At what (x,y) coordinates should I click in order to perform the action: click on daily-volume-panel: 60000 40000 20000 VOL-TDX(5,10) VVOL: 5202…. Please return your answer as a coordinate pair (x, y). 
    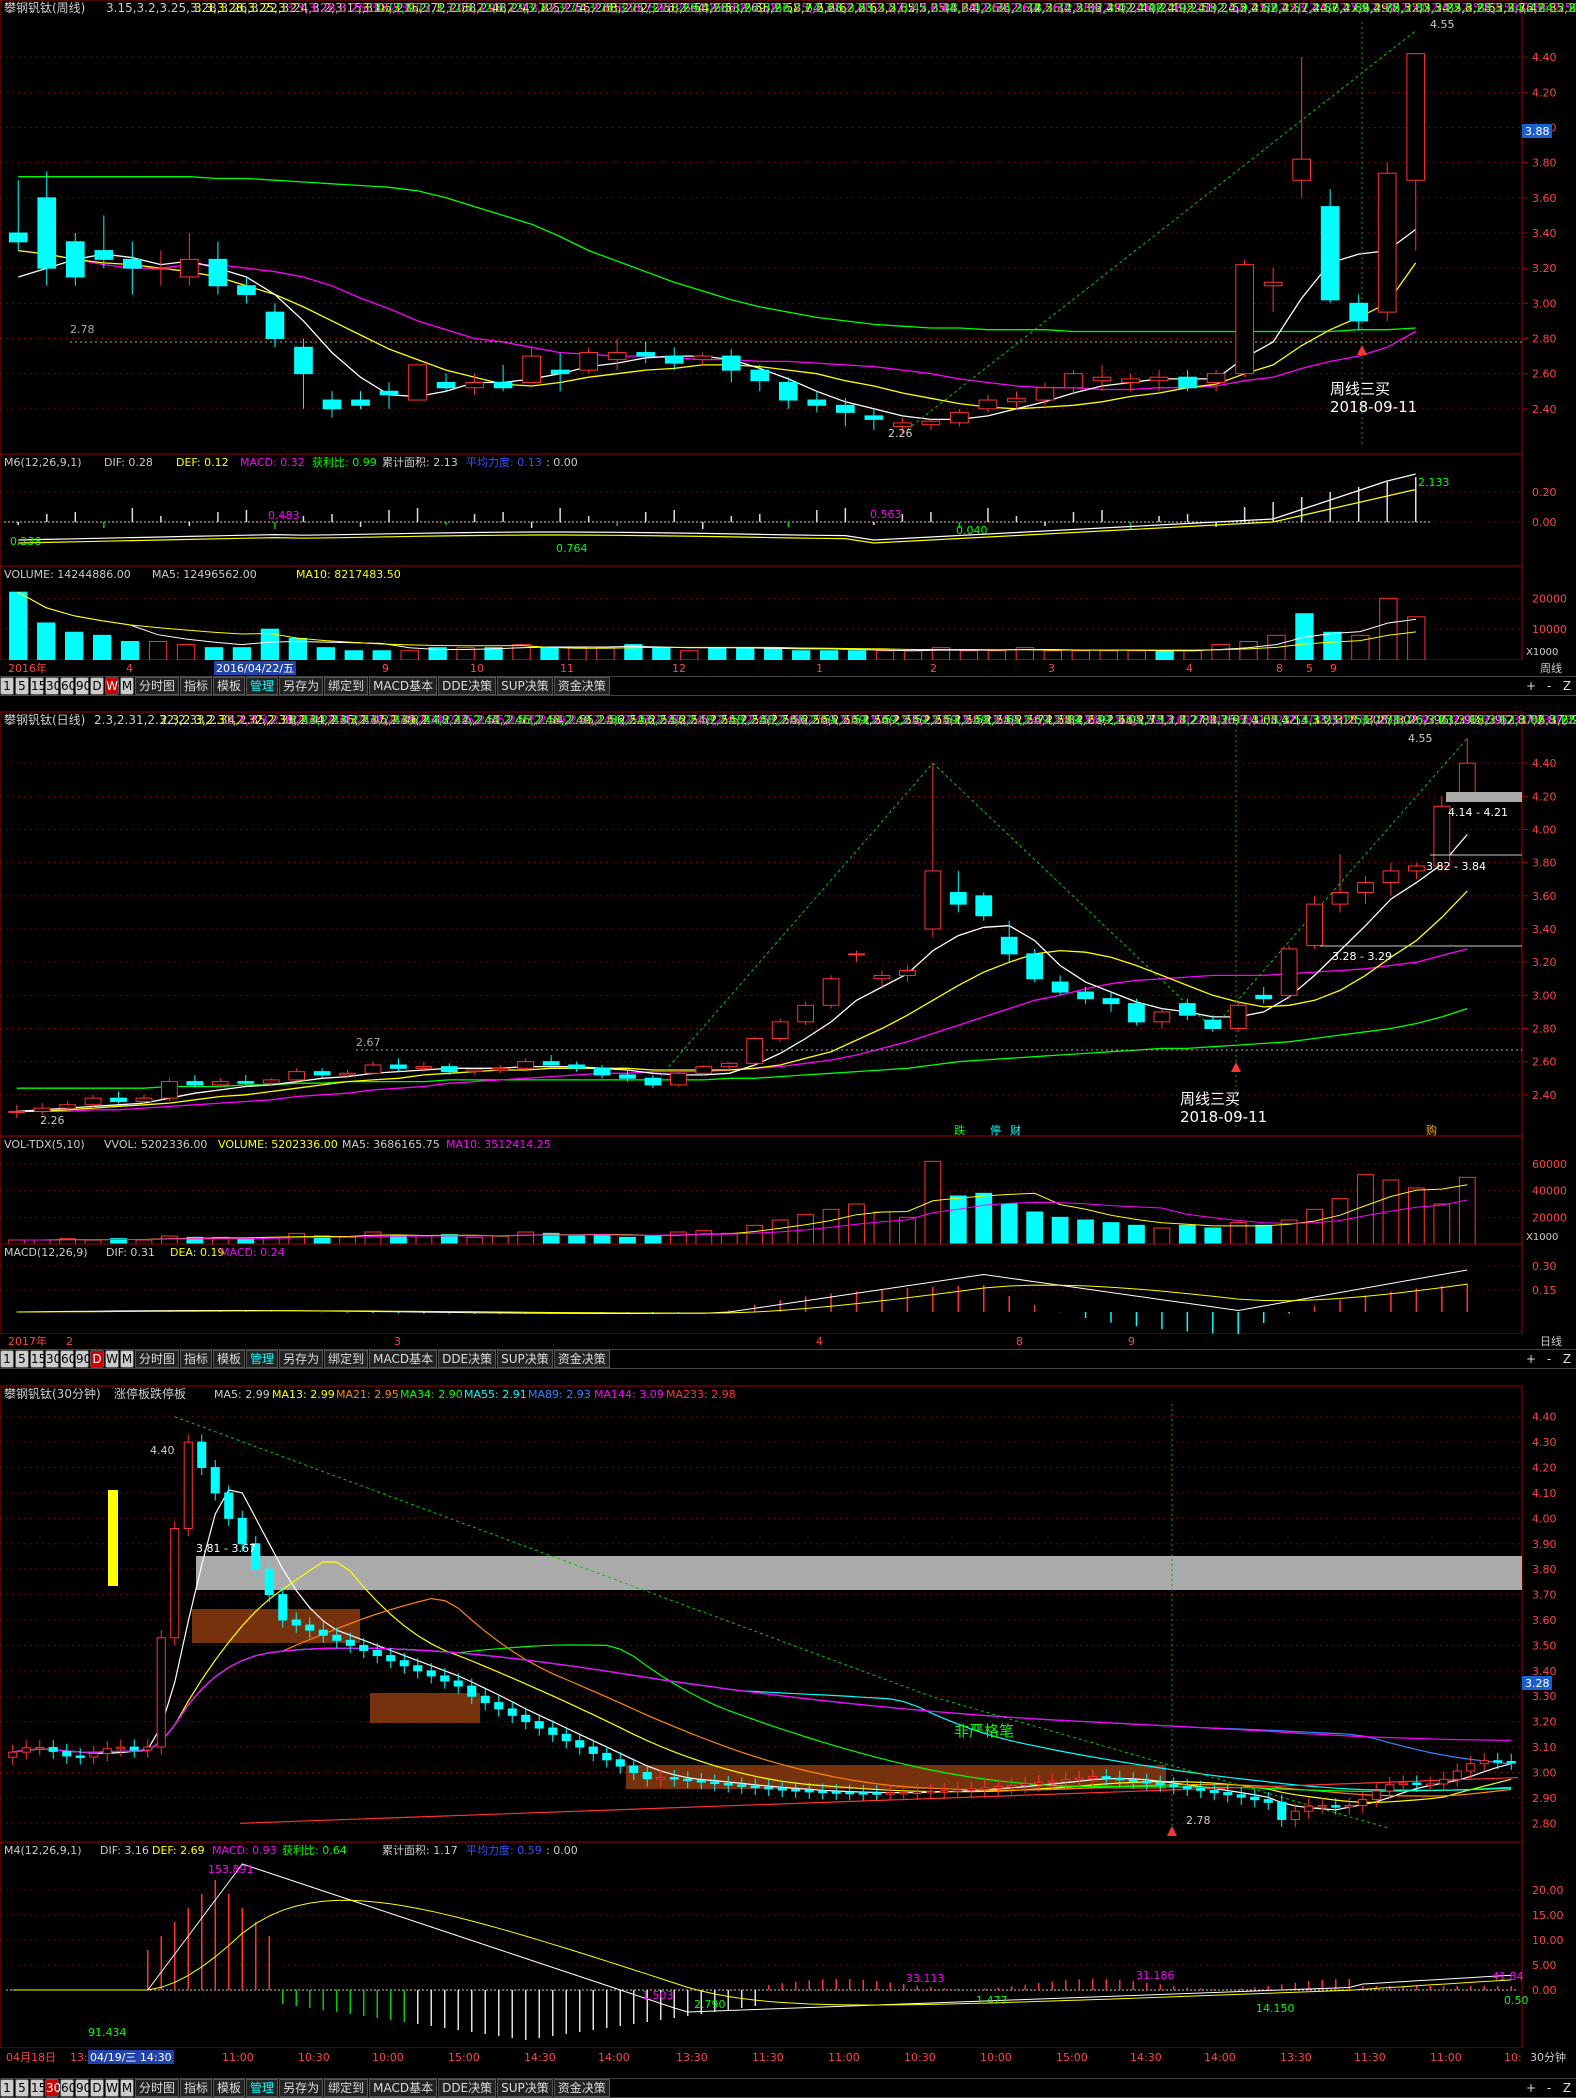
    Looking at the image, I should click on (783, 1190).